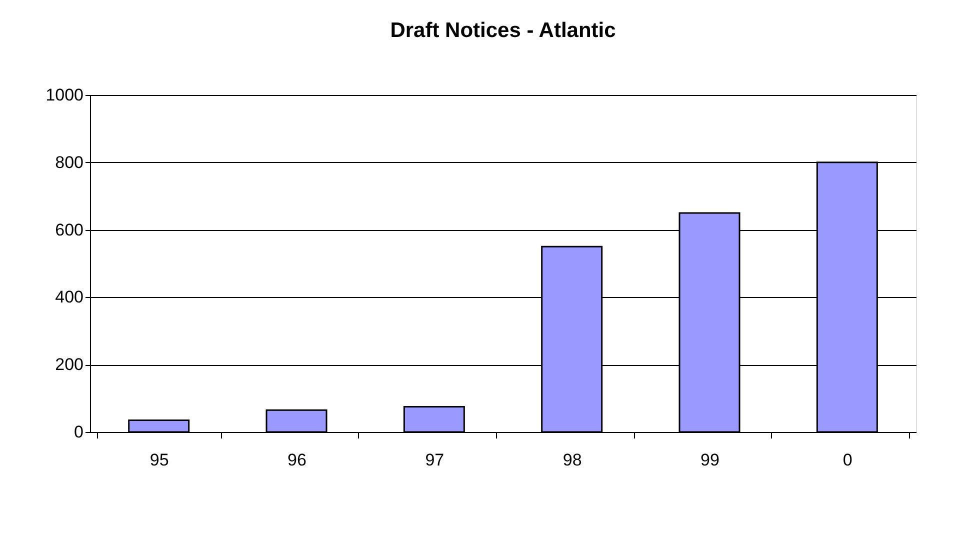 This screenshot has height=548, width=966. Describe the element at coordinates (434, 460) in the screenshot. I see `x-tick-label: 97` at that location.